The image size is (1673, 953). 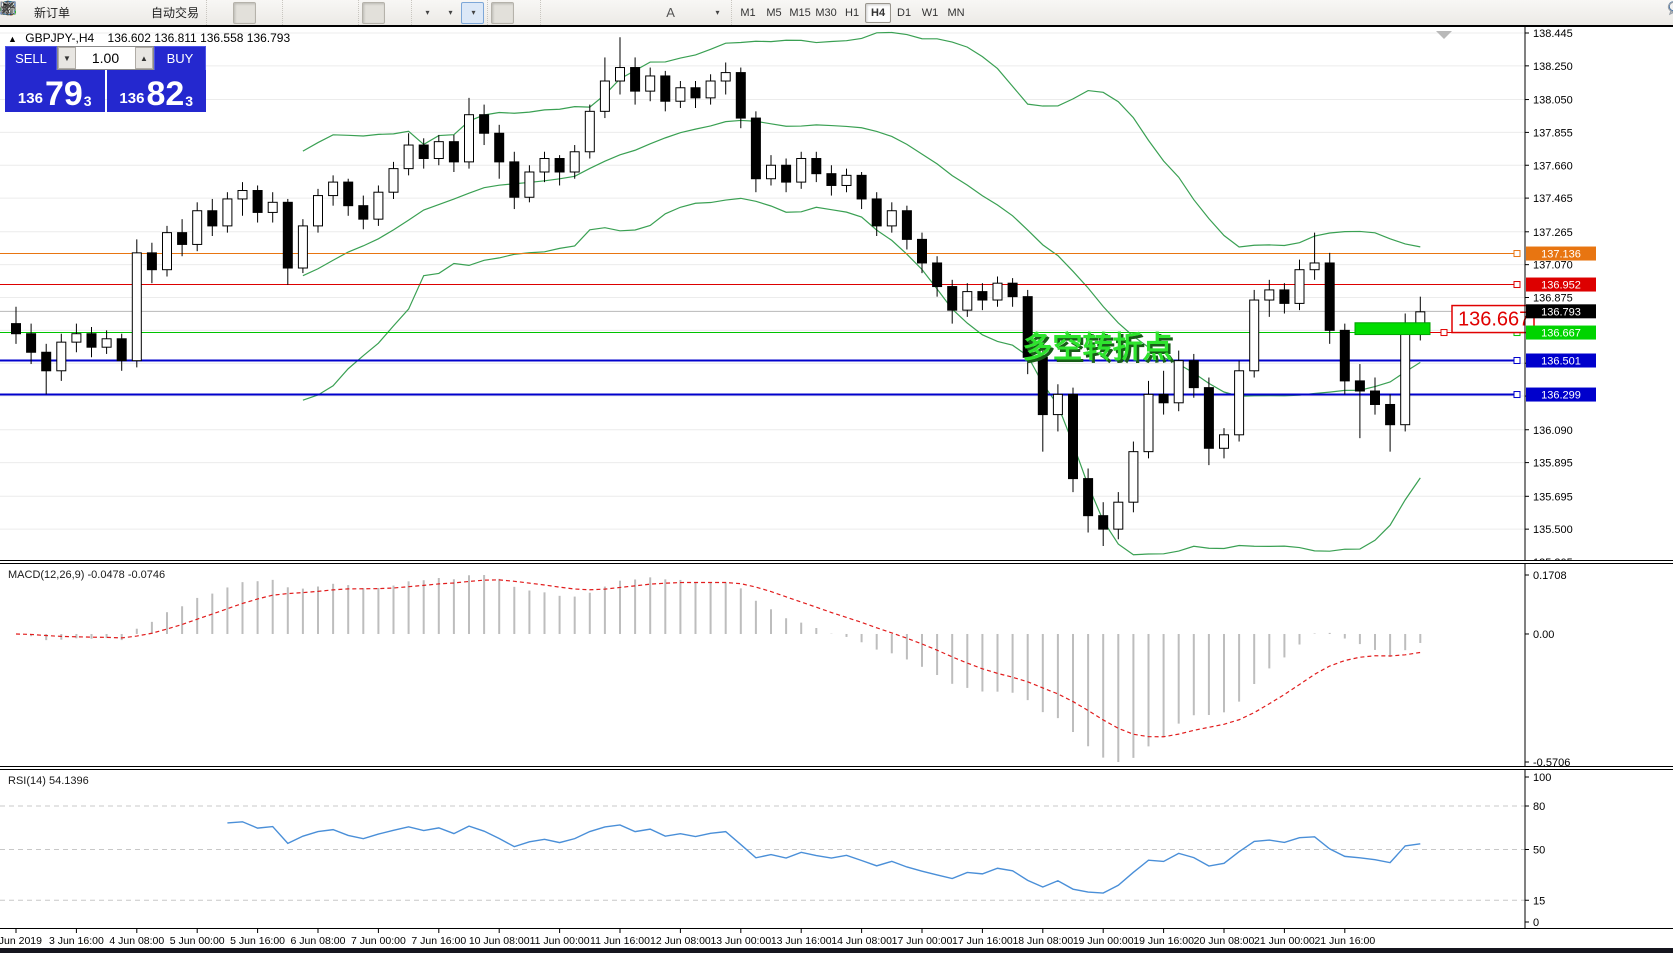 I want to click on toolbar-group-drawing: E F A T ▾, so click(x=365, y=12).